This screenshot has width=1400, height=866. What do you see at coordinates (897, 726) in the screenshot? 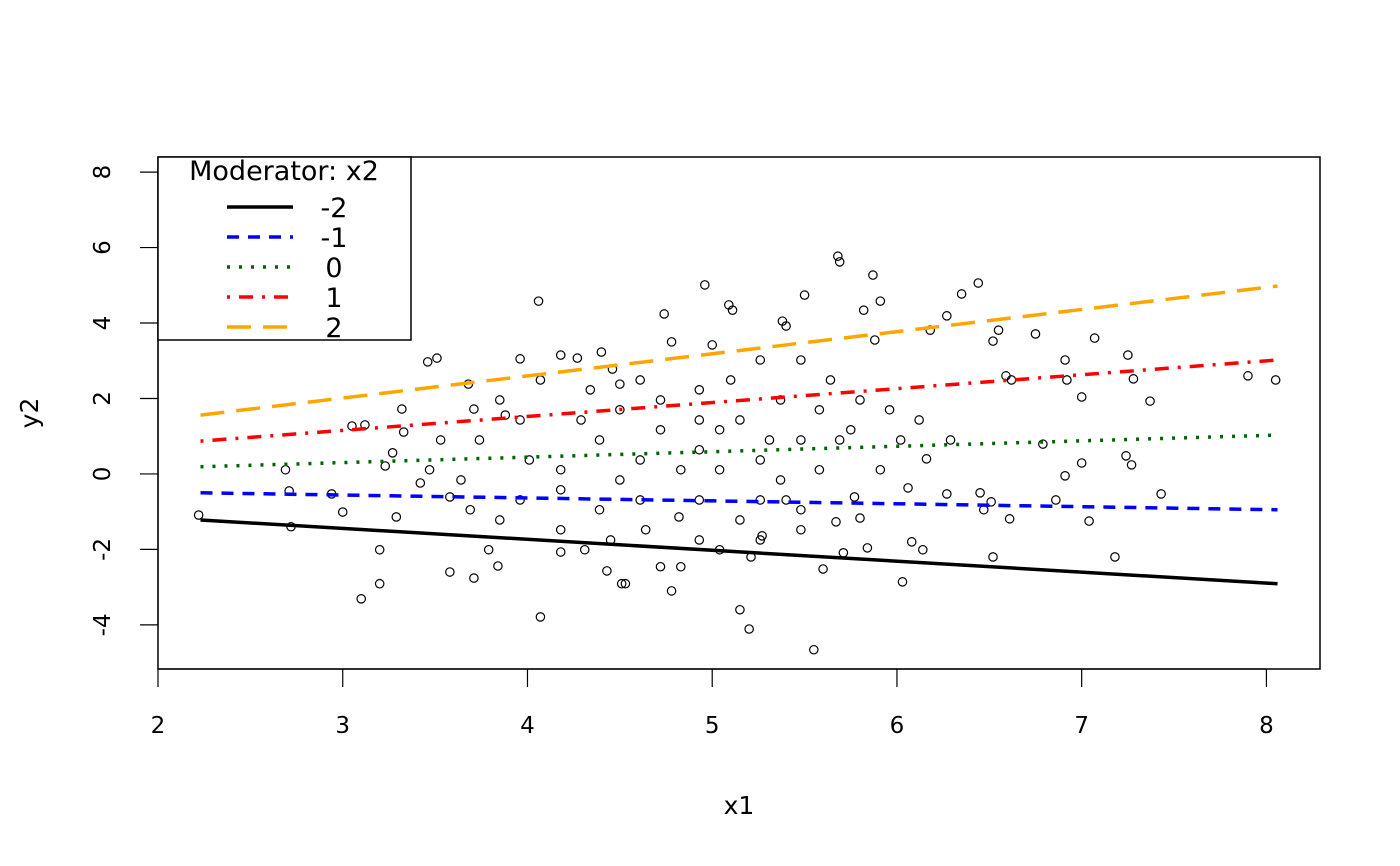
I see `x-tick-label: 6` at bounding box center [897, 726].